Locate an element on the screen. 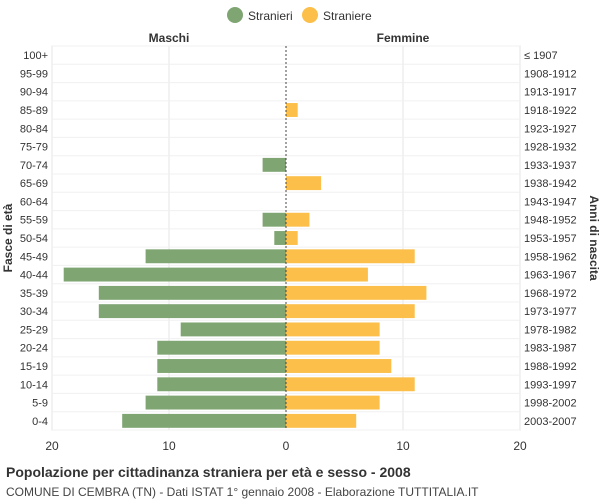  y-tick-label-age: 85-89 is located at coordinates (34, 111).